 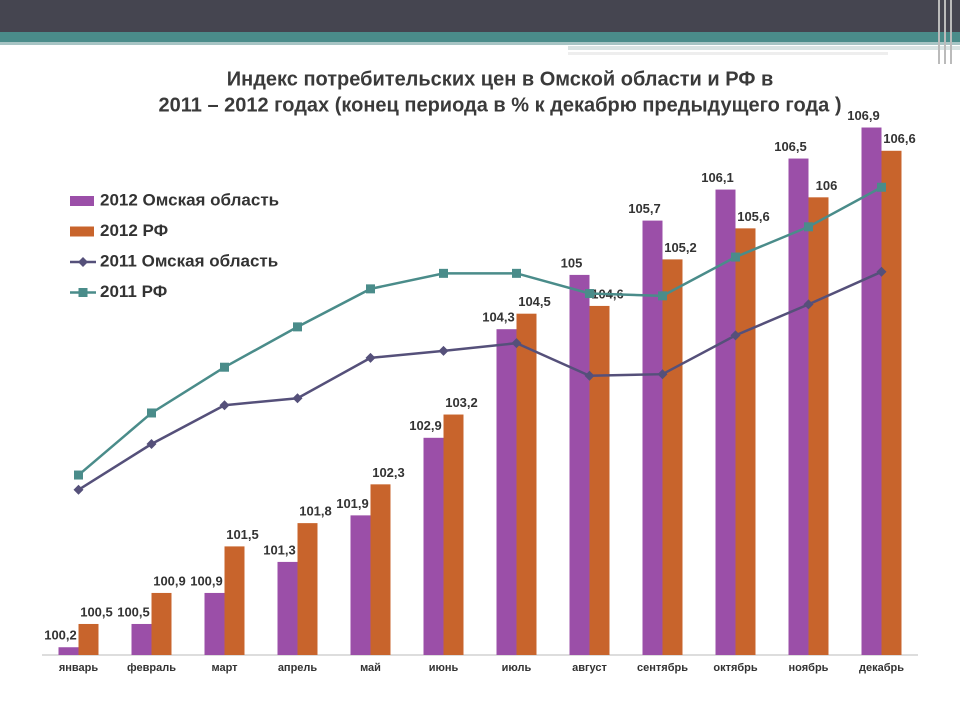 What do you see at coordinates (534, 301) in the screenshot?
I see `value-label: 104,5` at bounding box center [534, 301].